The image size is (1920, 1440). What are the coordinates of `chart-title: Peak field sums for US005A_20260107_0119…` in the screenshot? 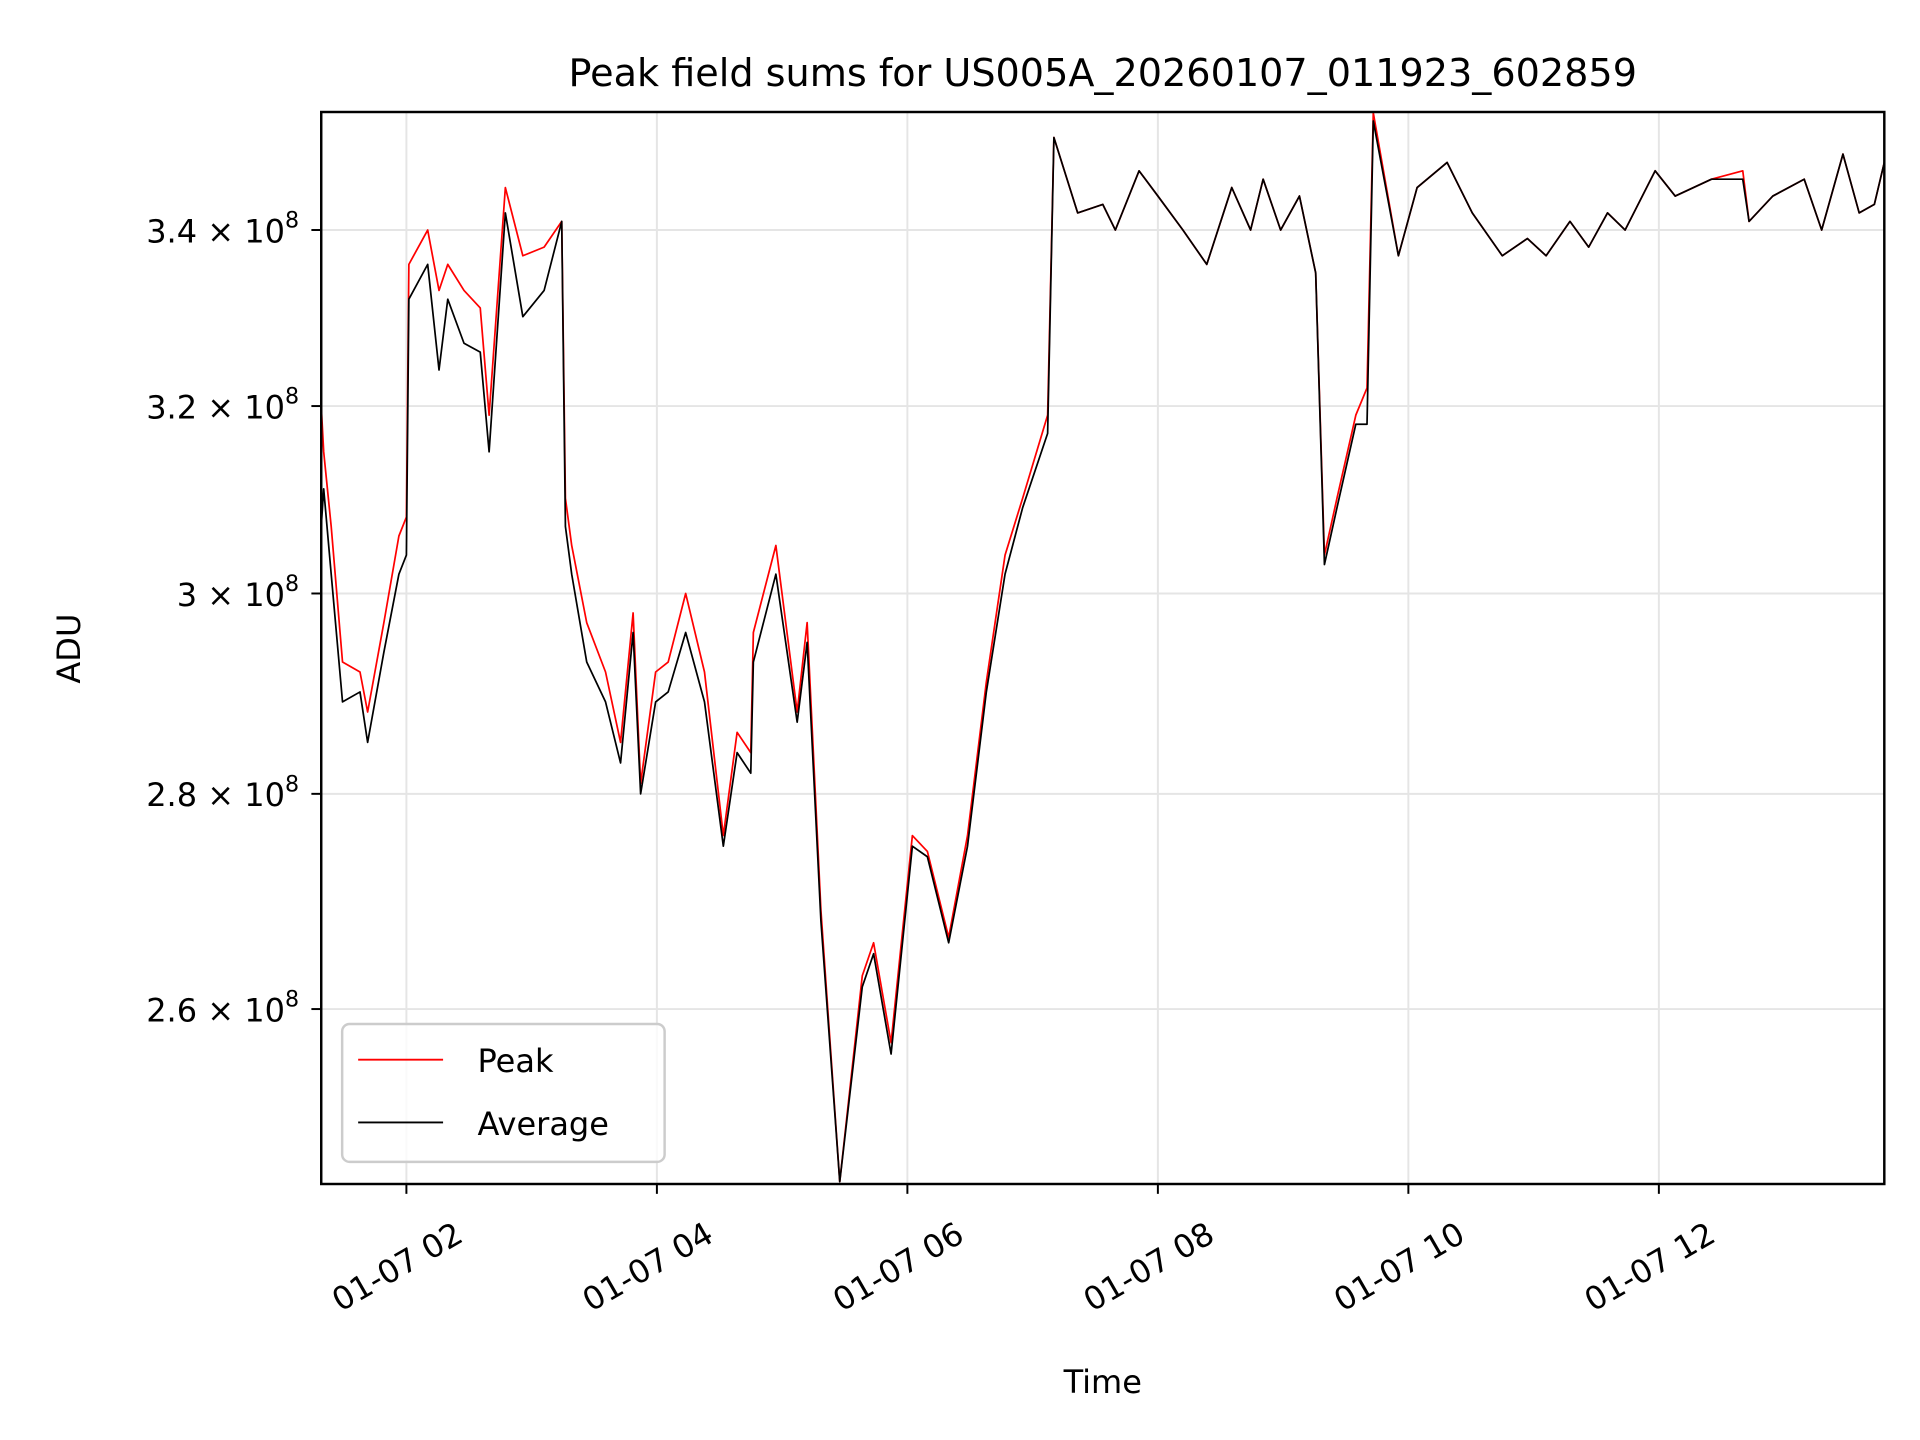 It's located at (1103, 73).